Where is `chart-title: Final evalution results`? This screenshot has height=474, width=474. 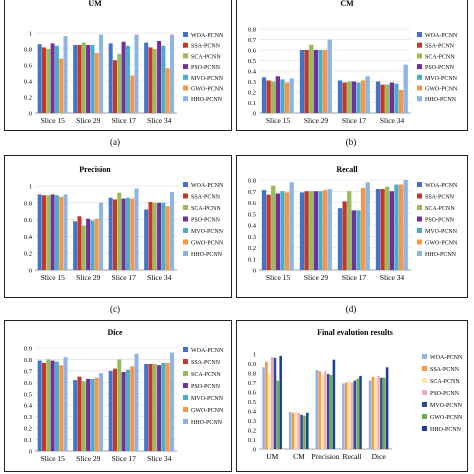
chart-title: Final evalution results is located at coordinates (355, 332).